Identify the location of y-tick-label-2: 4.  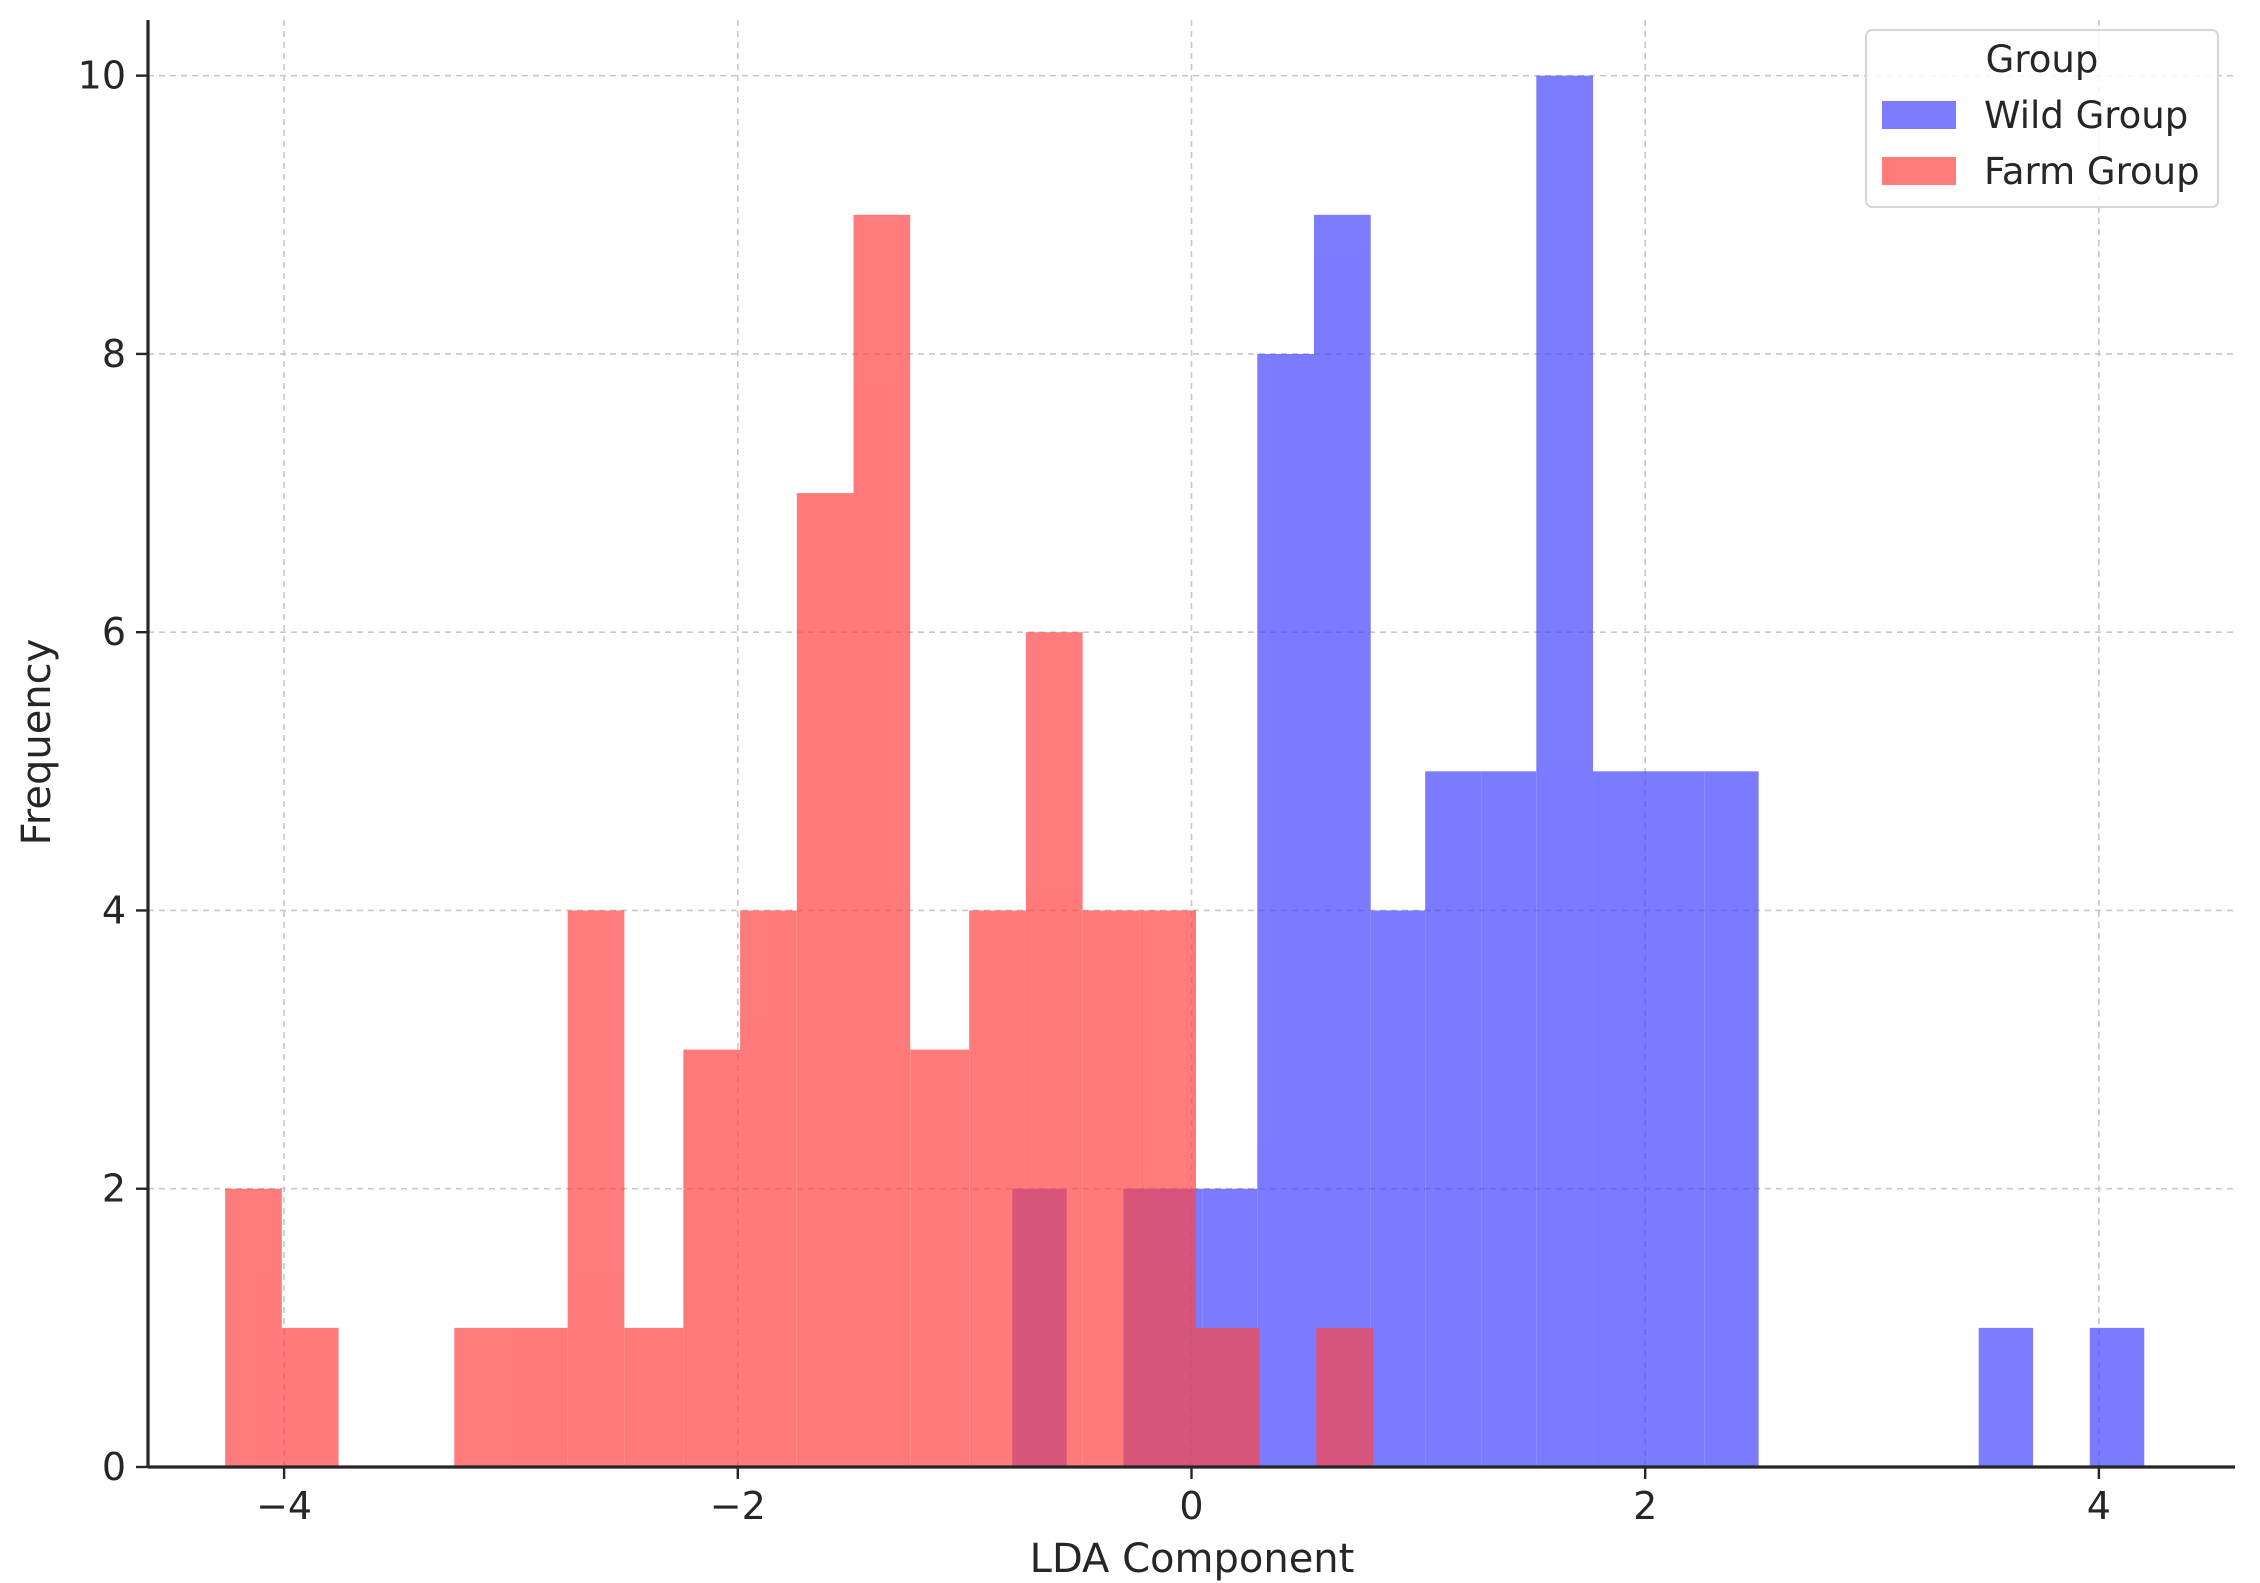
(114, 910).